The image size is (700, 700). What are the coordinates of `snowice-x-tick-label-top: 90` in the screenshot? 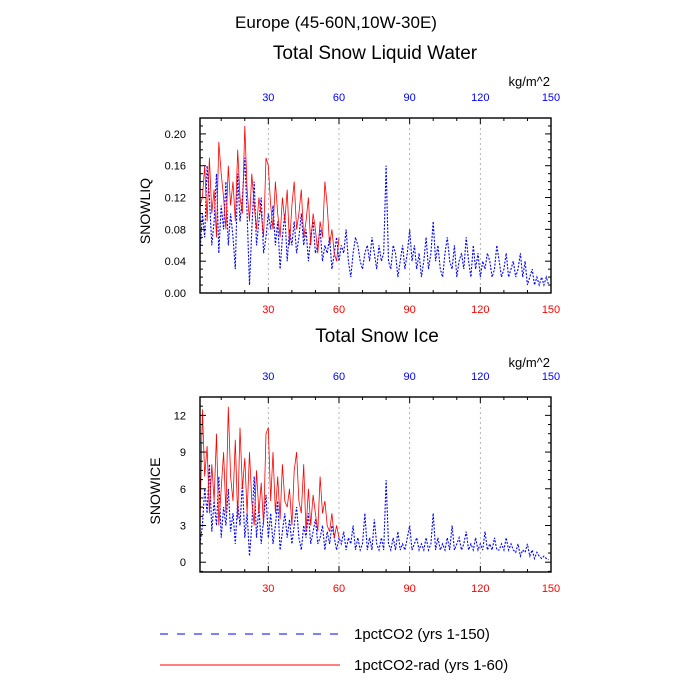 It's located at (410, 377).